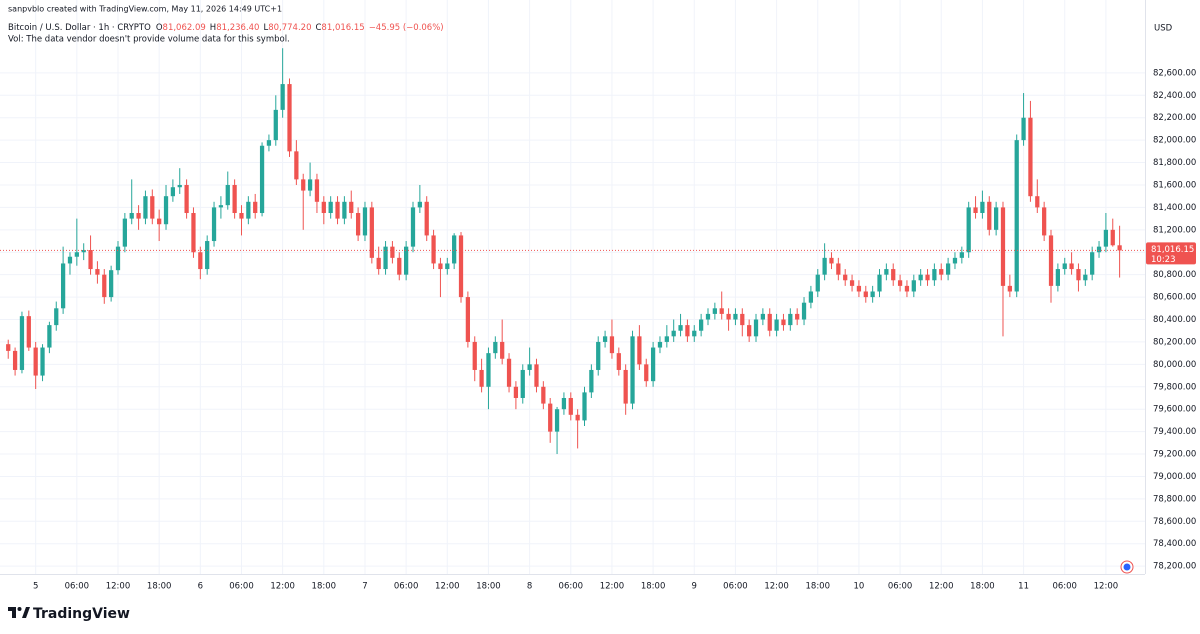  I want to click on y-tick-label: 78,800.00, so click(1174, 499).